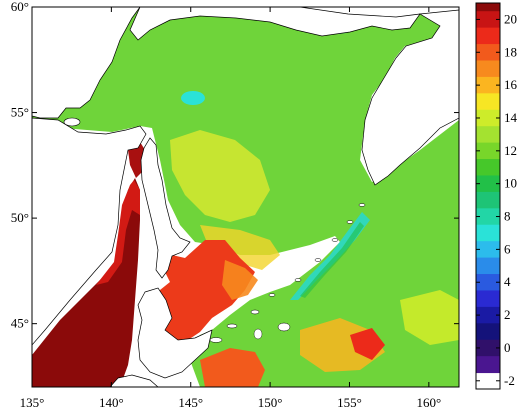 The width and height of the screenshot is (522, 414). What do you see at coordinates (20, 217) in the screenshot?
I see `lat-tick-label: 50°` at bounding box center [20, 217].